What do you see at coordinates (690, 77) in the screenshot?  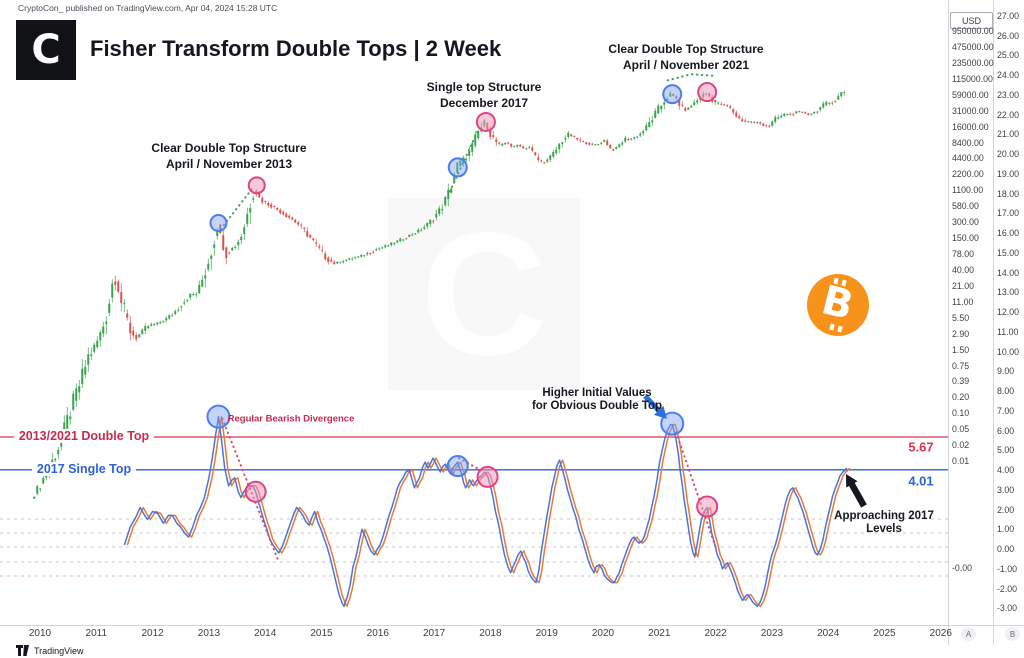 I see `green-dotted-line` at bounding box center [690, 77].